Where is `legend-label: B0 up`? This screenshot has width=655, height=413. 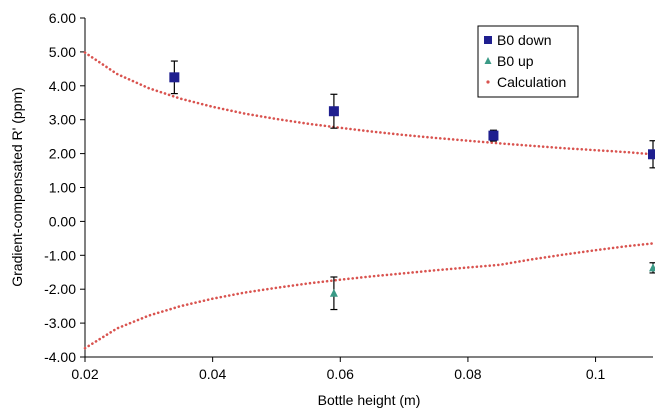
legend-label: B0 up is located at coordinates (515, 61).